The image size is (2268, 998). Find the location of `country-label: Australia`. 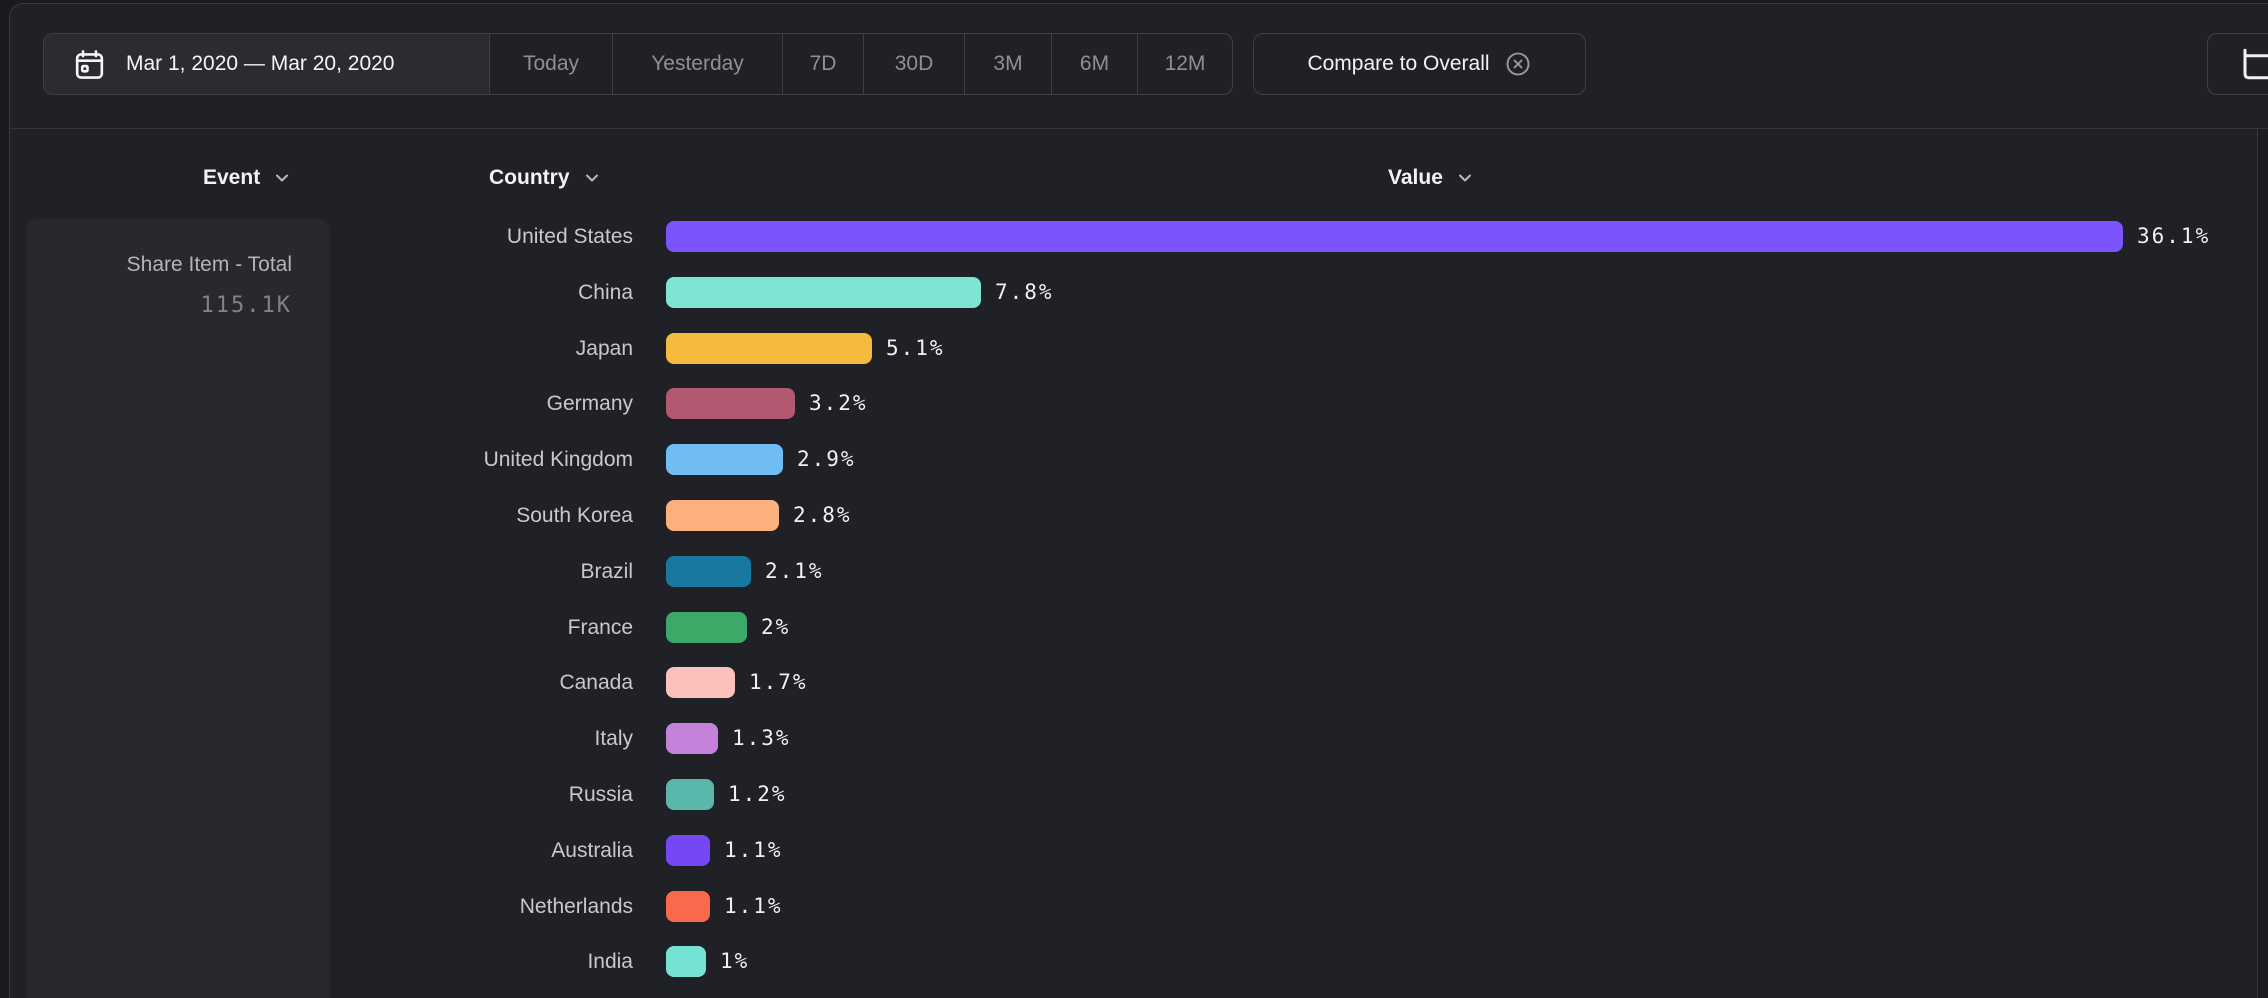

country-label: Australia is located at coordinates (592, 850).